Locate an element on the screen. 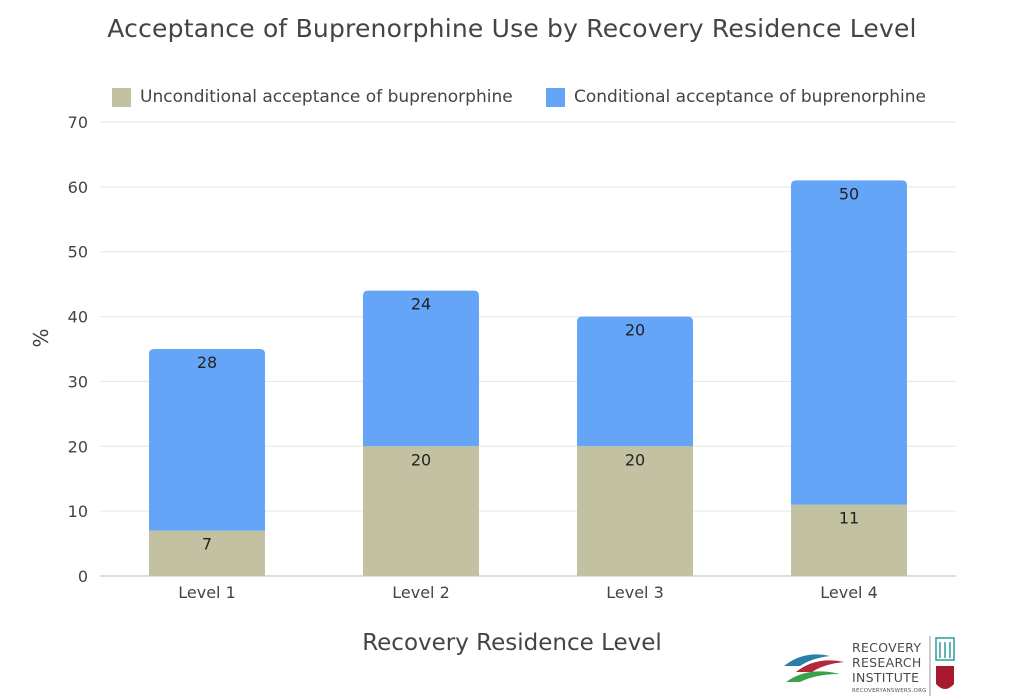 This screenshot has height=700, width=1024. logo-swoosh-icon is located at coordinates (869, 666).